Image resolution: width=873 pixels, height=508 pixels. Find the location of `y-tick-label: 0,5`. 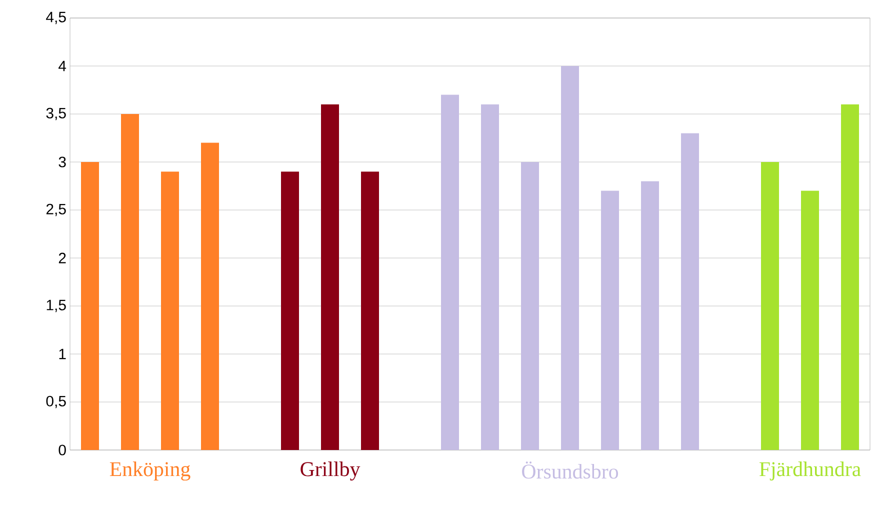

y-tick-label: 0,5 is located at coordinates (56, 402).